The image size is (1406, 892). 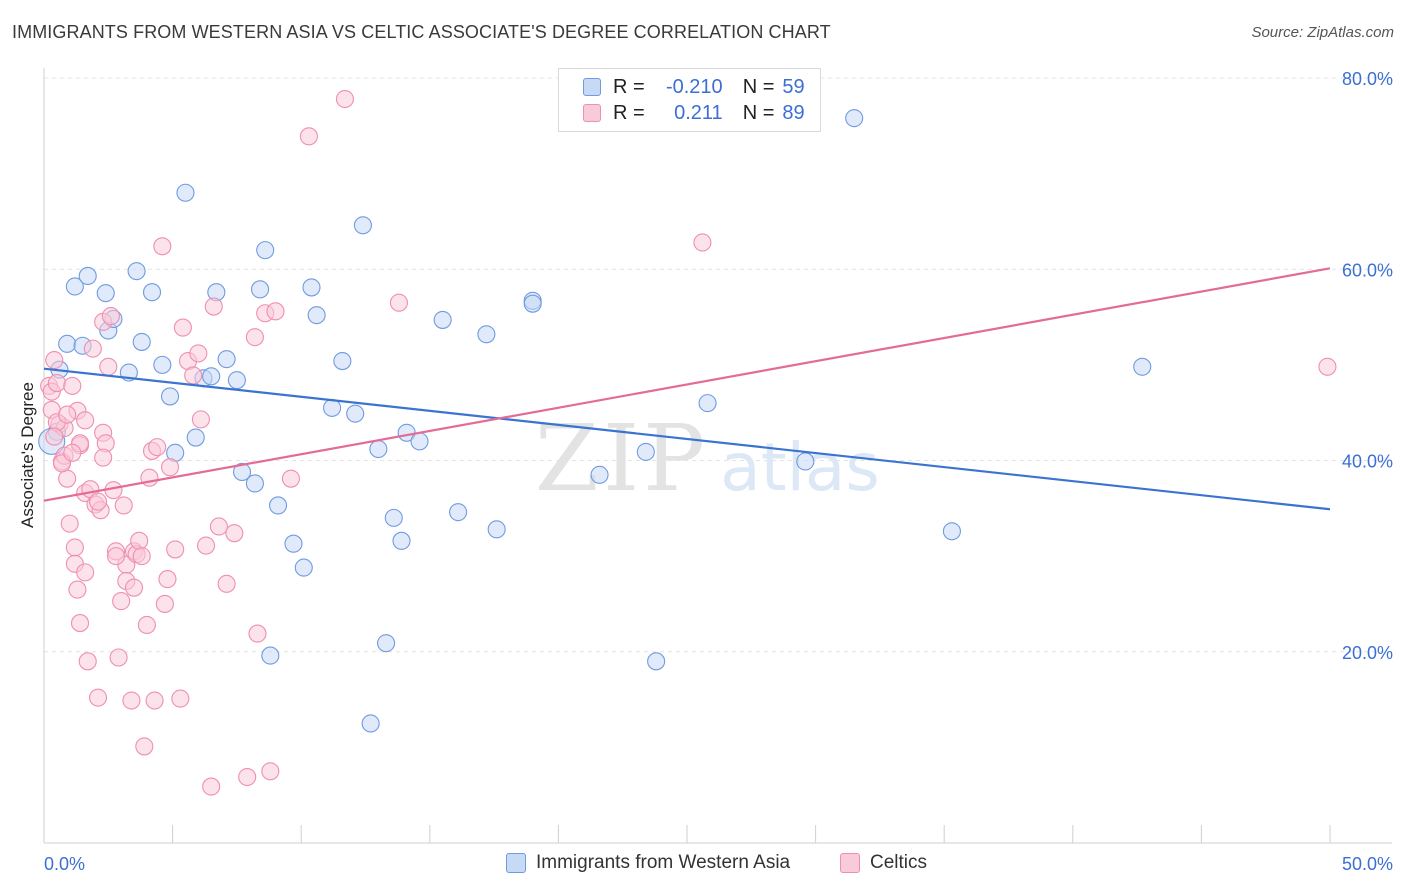 What do you see at coordinates (793, 86) in the screenshot?
I see `legend-n-value-western-asia: 59` at bounding box center [793, 86].